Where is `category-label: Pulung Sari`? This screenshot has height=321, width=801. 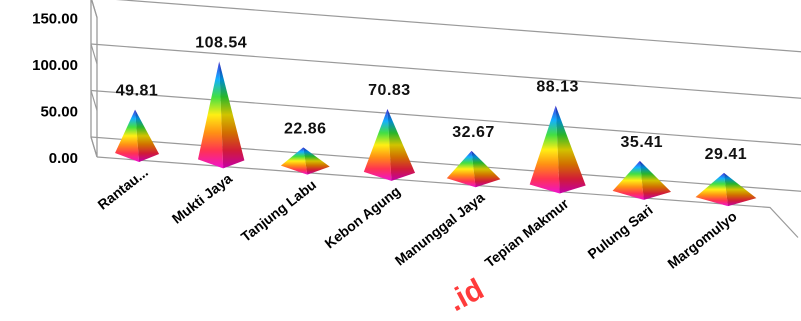 category-label: Pulung Sari is located at coordinates (620, 232).